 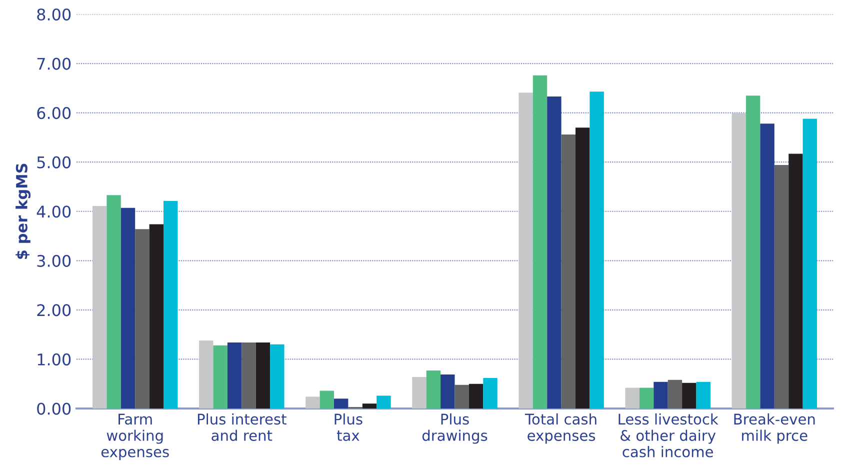 I want to click on y-tick-label: 0.00, so click(x=54, y=408).